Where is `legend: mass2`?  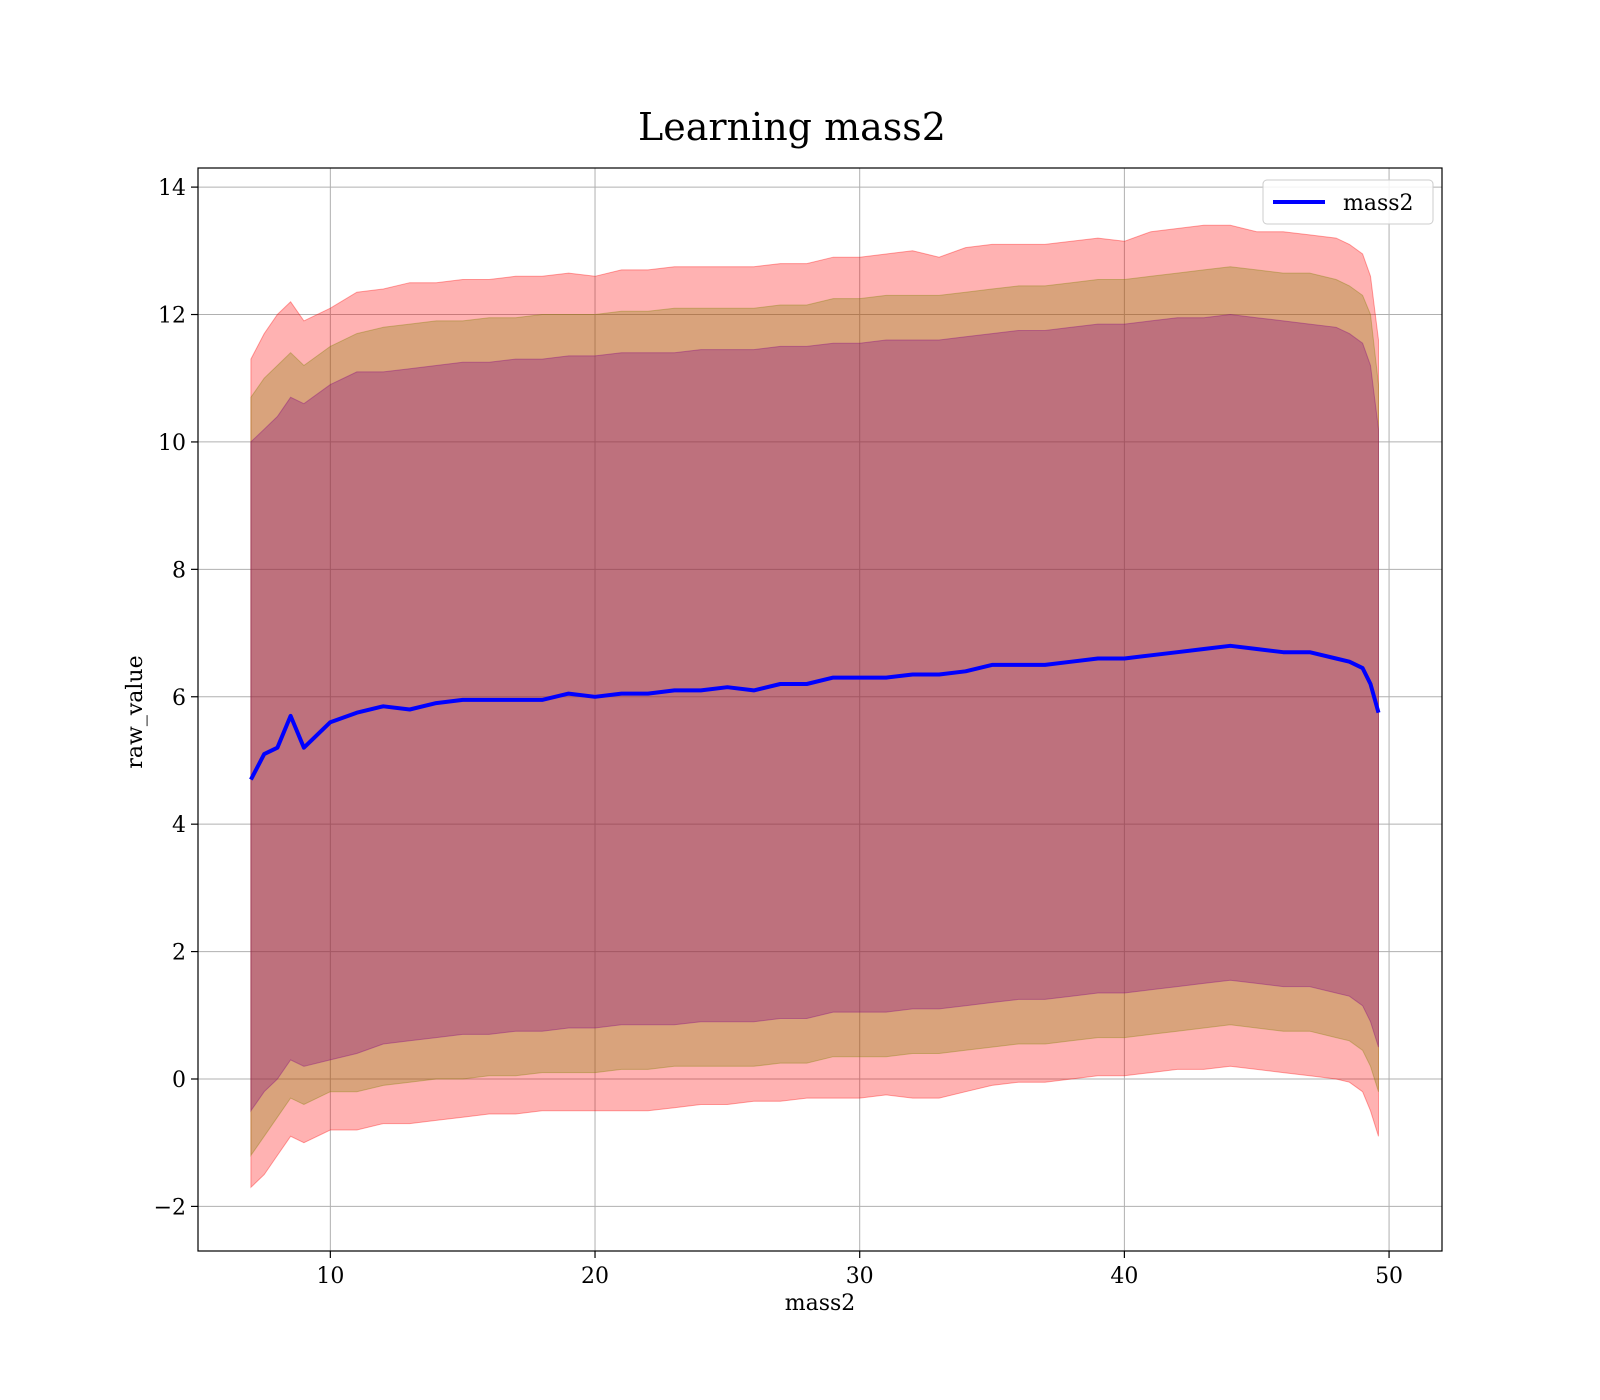
legend: mass2 is located at coordinates (1348, 202).